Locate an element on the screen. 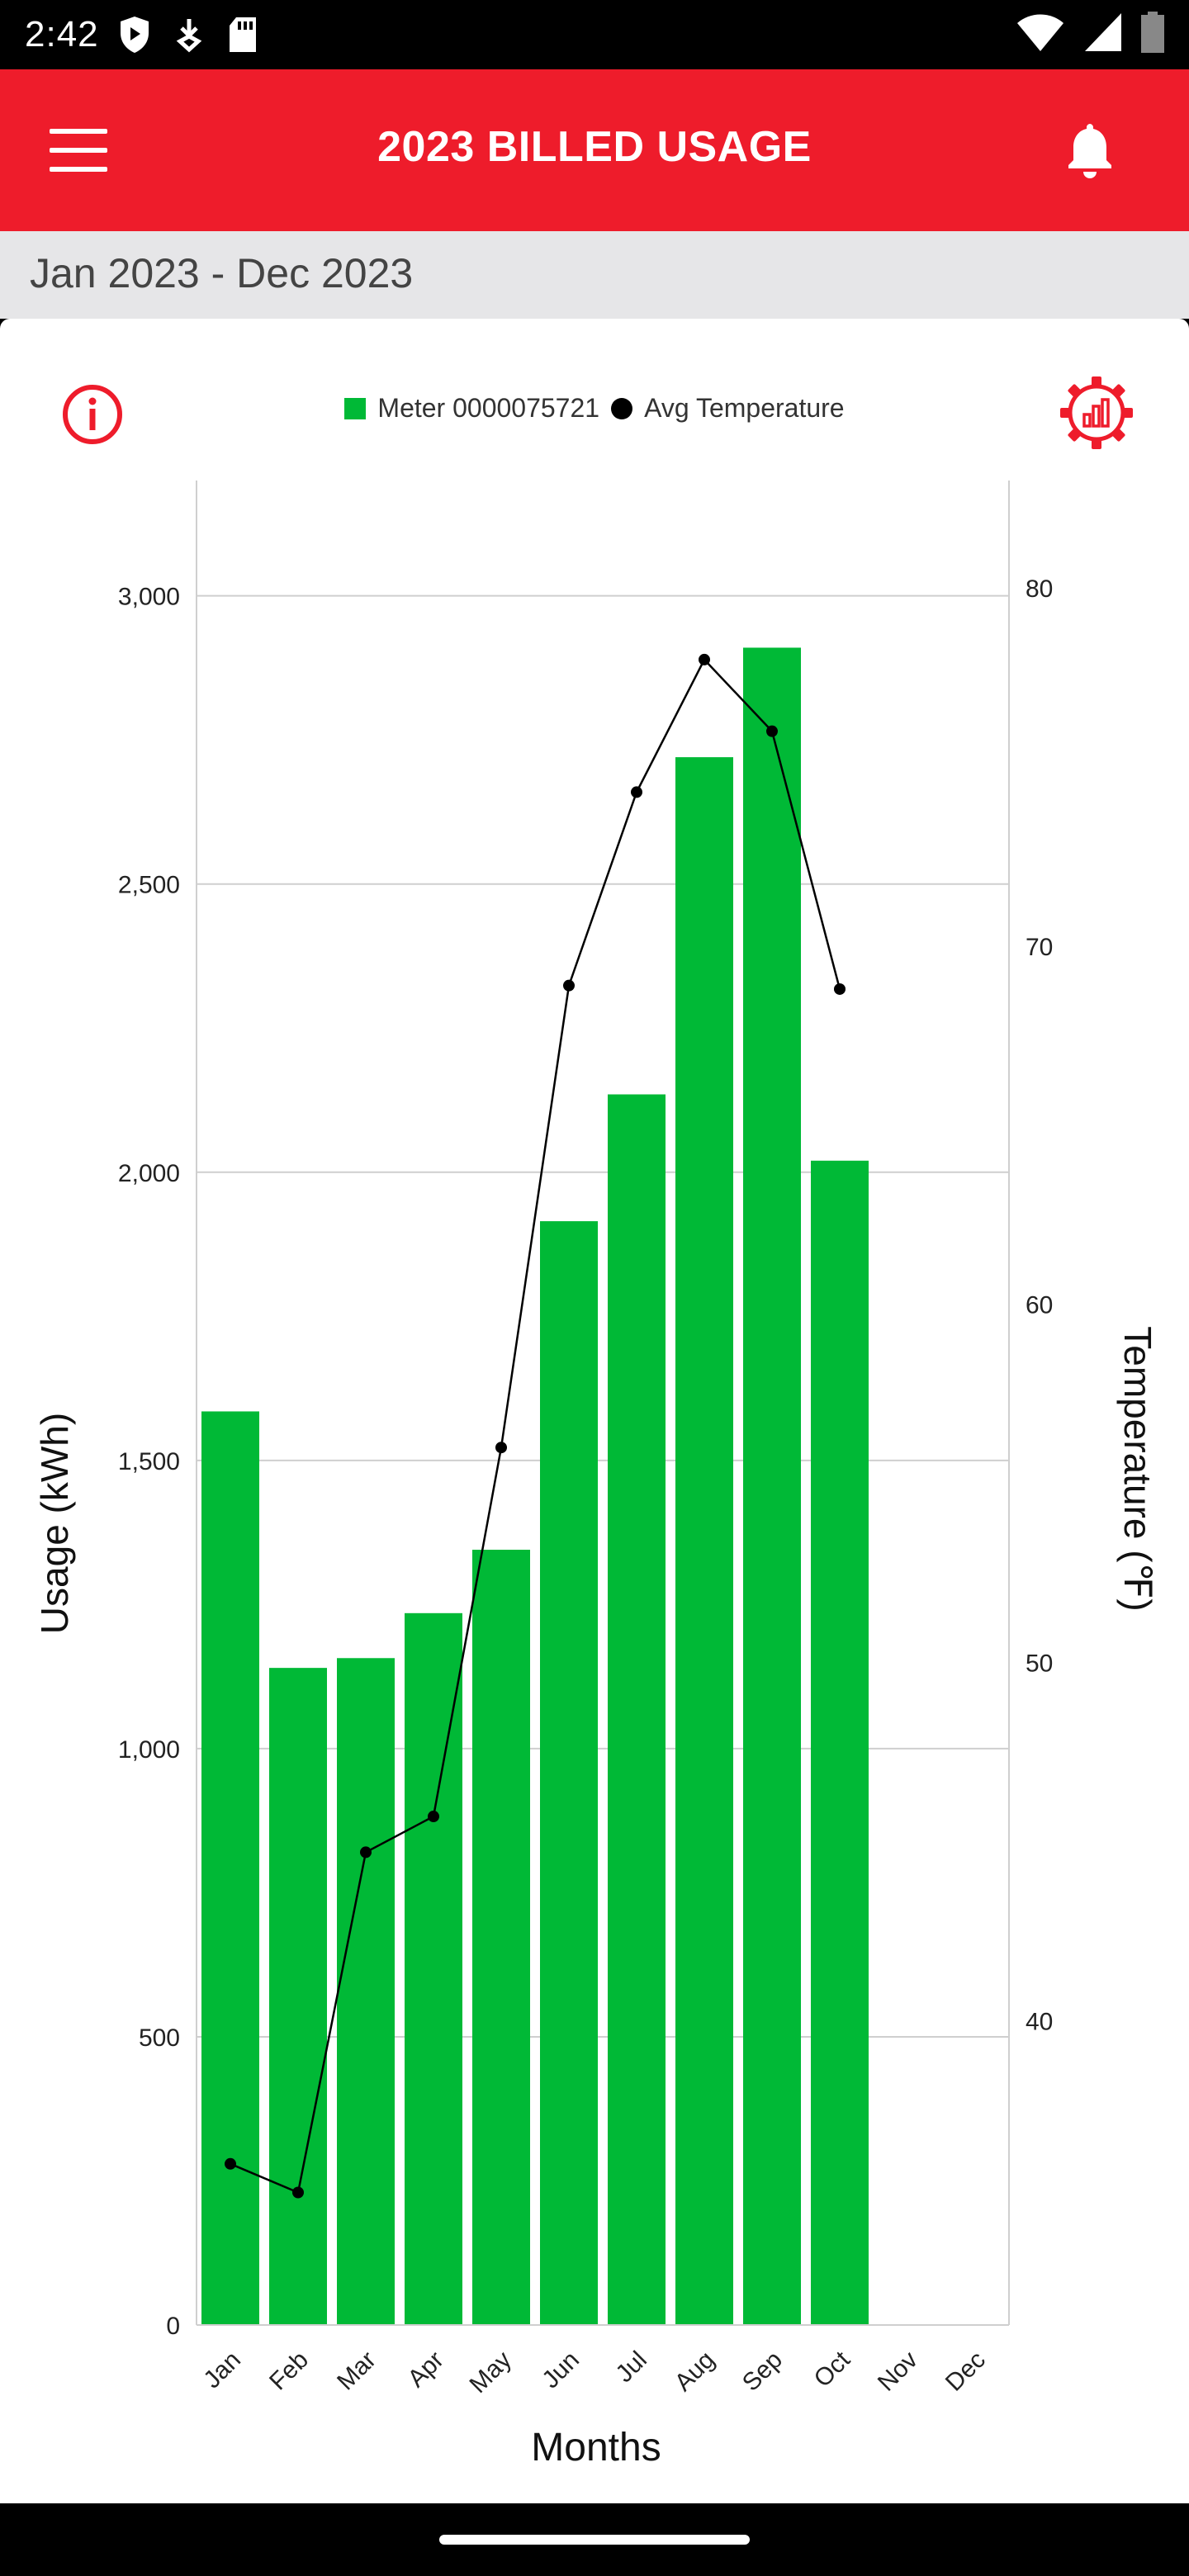 The height and width of the screenshot is (2576, 1189). legend-item-usage: Meter 0000075721 is located at coordinates (471, 408).